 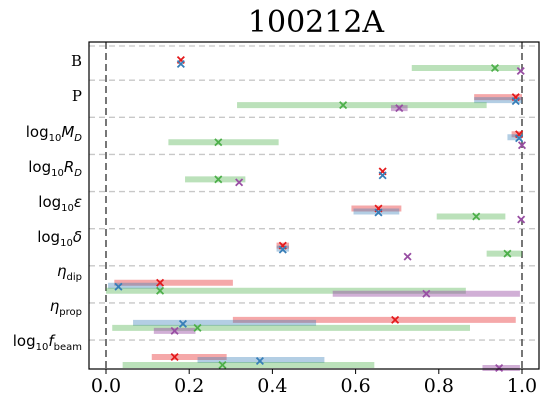 I want to click on x-tick-label: 0.6, so click(x=355, y=386).